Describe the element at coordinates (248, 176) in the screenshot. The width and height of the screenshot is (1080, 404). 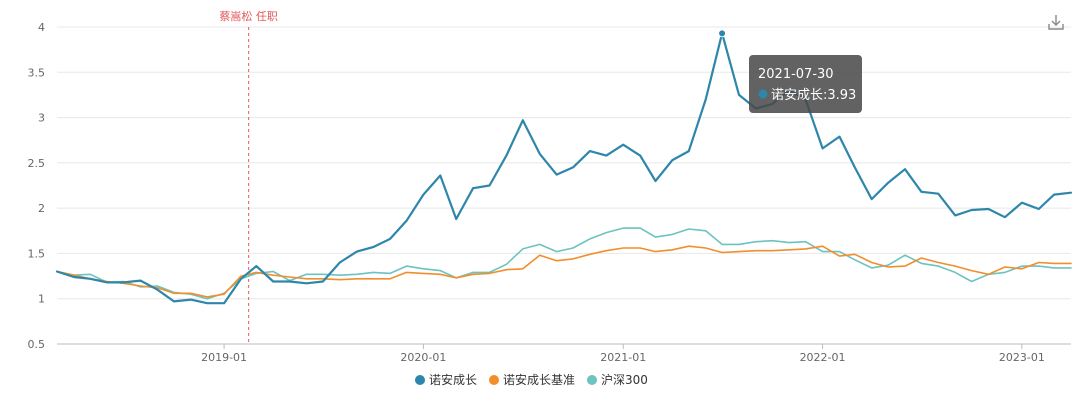
I see `annotations: 蔡嵩松 任职` at that location.